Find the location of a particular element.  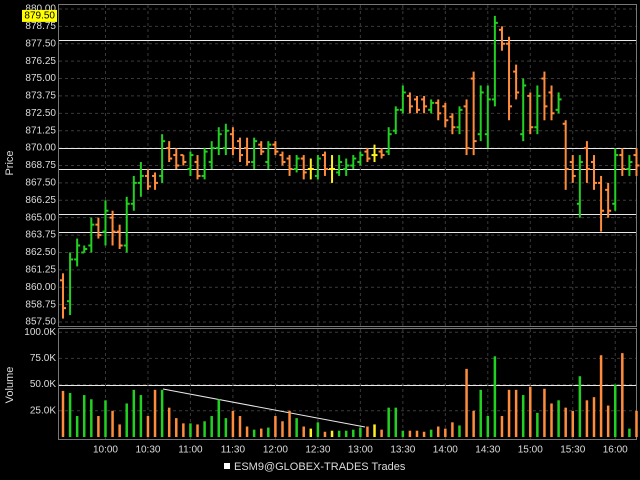

x-tick-label: 12:00 is located at coordinates (275, 450).